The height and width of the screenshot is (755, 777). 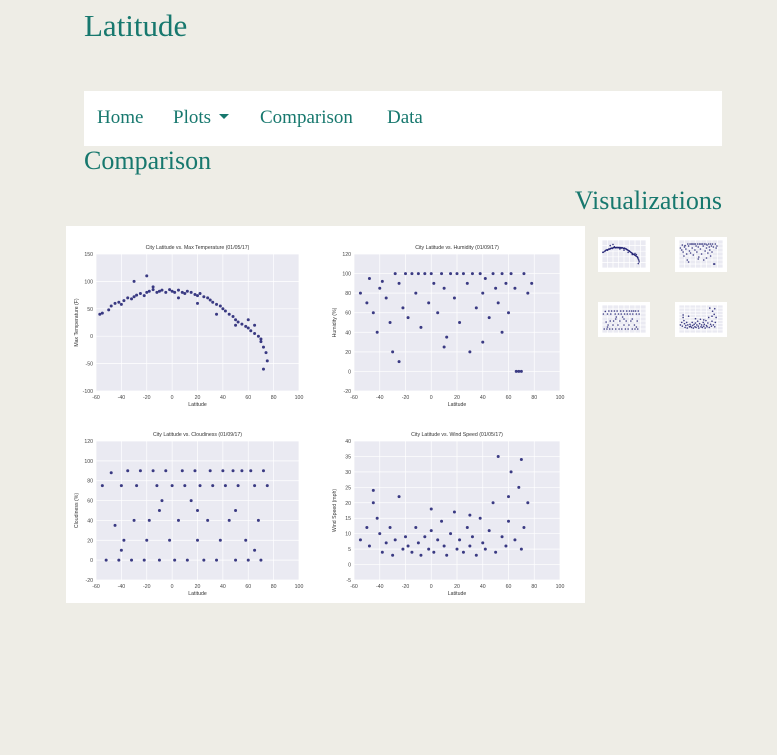 I want to click on y-tick-label-0-2: 0, so click(x=91, y=337).